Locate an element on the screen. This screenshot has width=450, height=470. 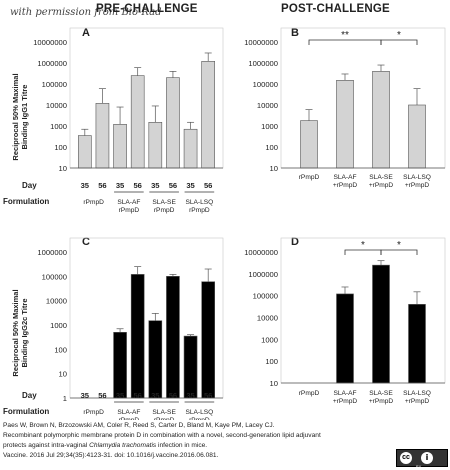
cc-license-badge: cc i BY is located at coordinates (422, 459).